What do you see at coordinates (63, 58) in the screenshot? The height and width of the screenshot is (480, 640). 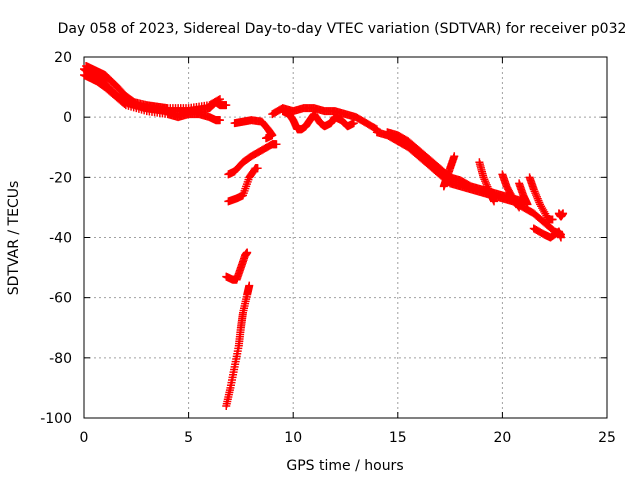 I see `y-tick-label: 20` at bounding box center [63, 58].